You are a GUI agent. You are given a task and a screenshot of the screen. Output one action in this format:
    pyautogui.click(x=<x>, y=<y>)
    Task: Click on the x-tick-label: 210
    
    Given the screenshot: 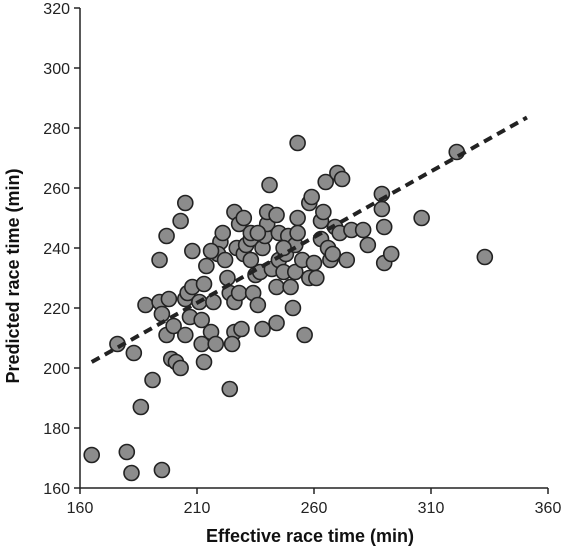 What is the action you would take?
    pyautogui.click(x=197, y=508)
    